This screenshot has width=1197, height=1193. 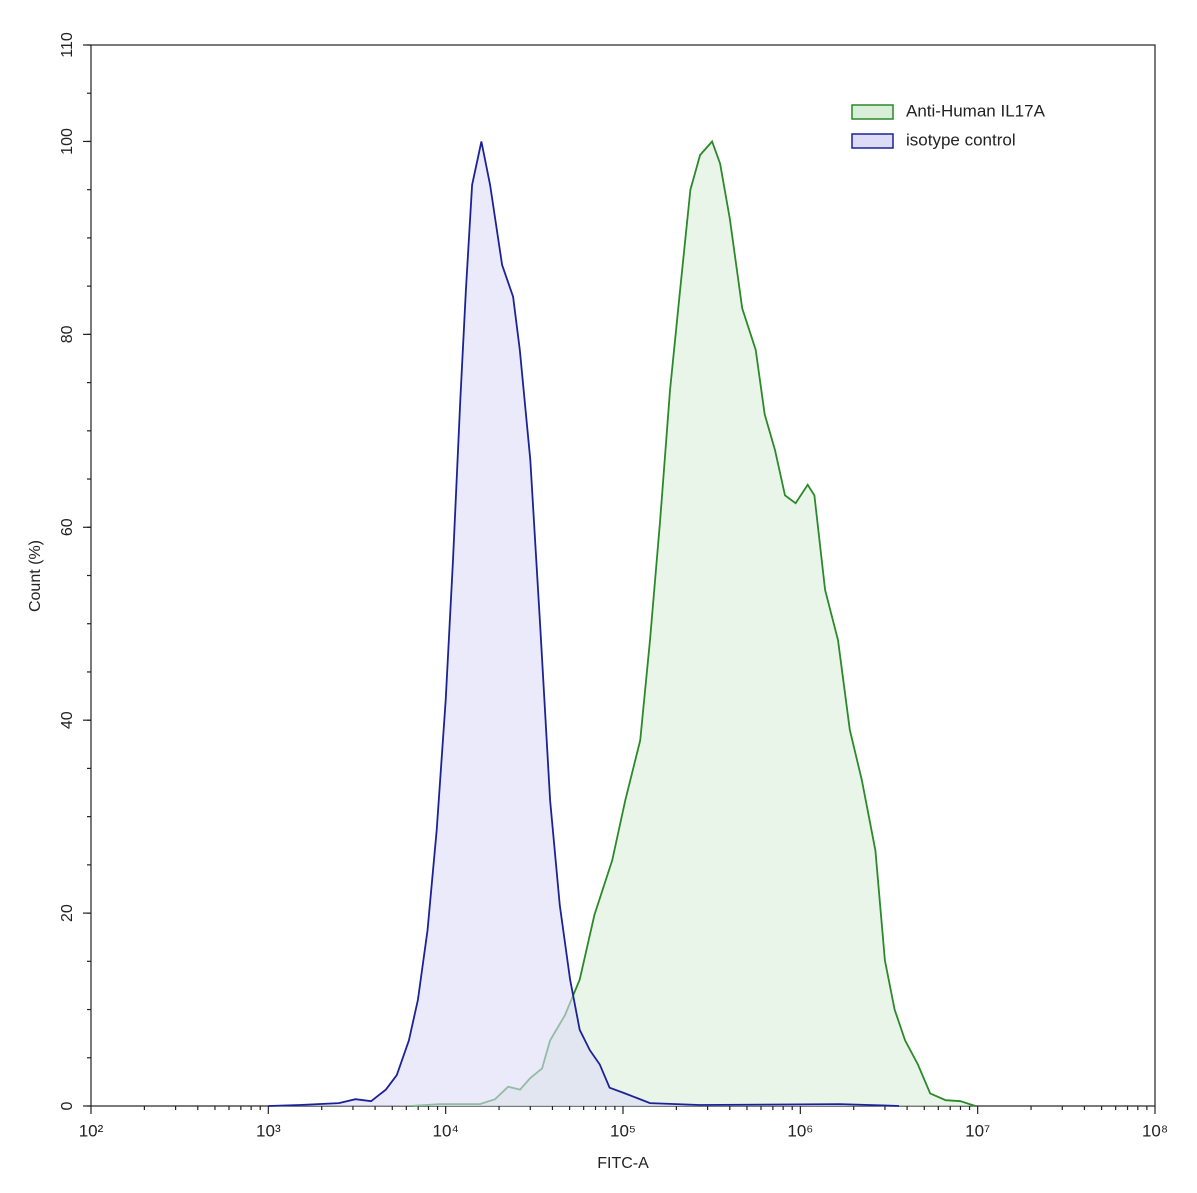 What do you see at coordinates (1155, 1130) in the screenshot?
I see `x-tick-label: 10⁸` at bounding box center [1155, 1130].